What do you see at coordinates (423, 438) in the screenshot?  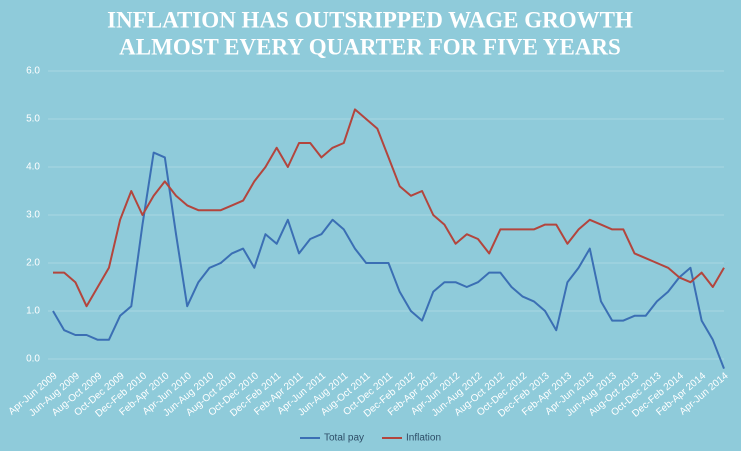 I see `legend-label: Inflation` at bounding box center [423, 438].